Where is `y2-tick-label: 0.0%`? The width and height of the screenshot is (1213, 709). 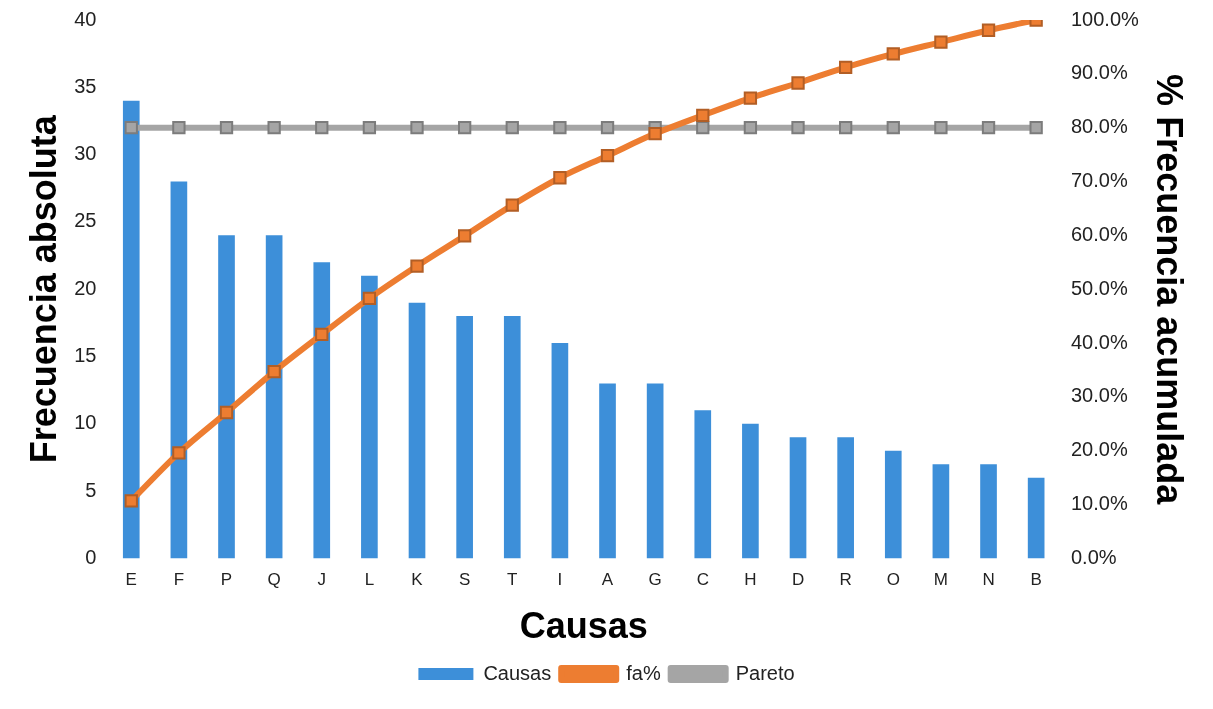 y2-tick-label: 0.0% is located at coordinates (1093, 556).